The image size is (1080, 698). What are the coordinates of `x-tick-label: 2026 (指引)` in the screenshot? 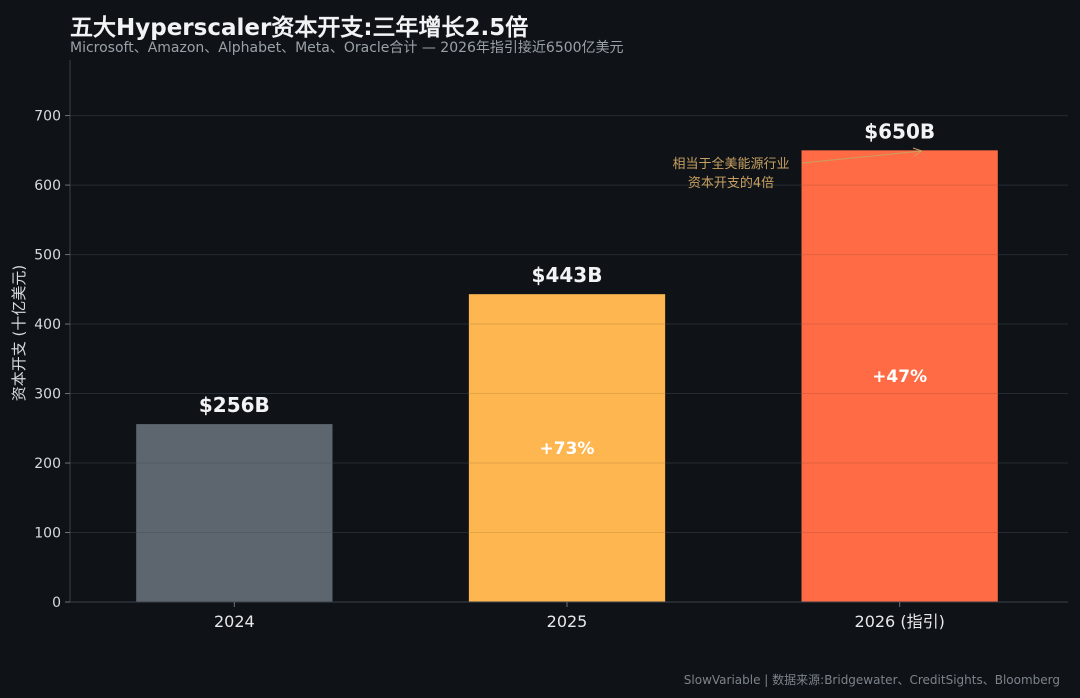 It's located at (900, 621).